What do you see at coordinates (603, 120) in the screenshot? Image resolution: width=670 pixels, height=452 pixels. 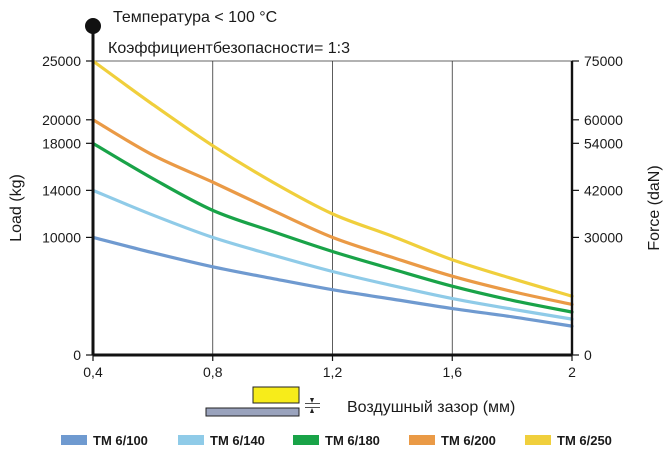 I see `y2-tick-label: 60000` at bounding box center [603, 120].